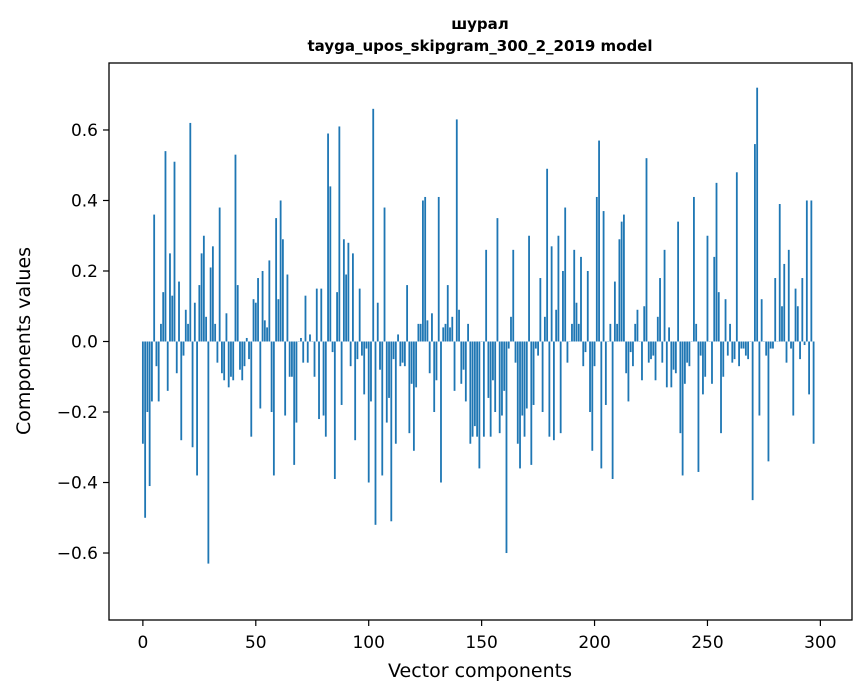  Describe the element at coordinates (368, 643) in the screenshot. I see `x-tick-label: 100` at that location.